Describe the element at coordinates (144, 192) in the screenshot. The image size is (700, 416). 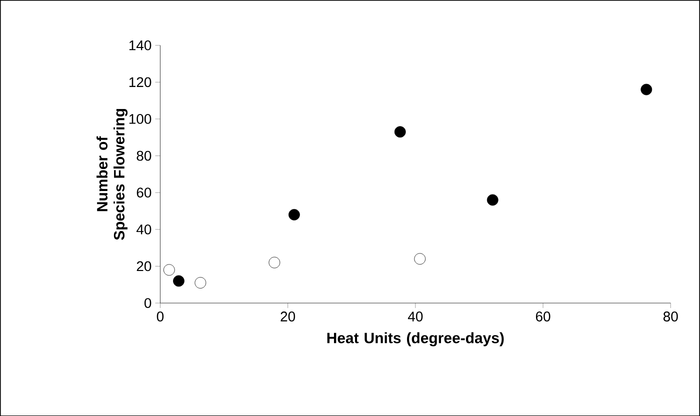
I see `y-tick-label: 60` at that location.